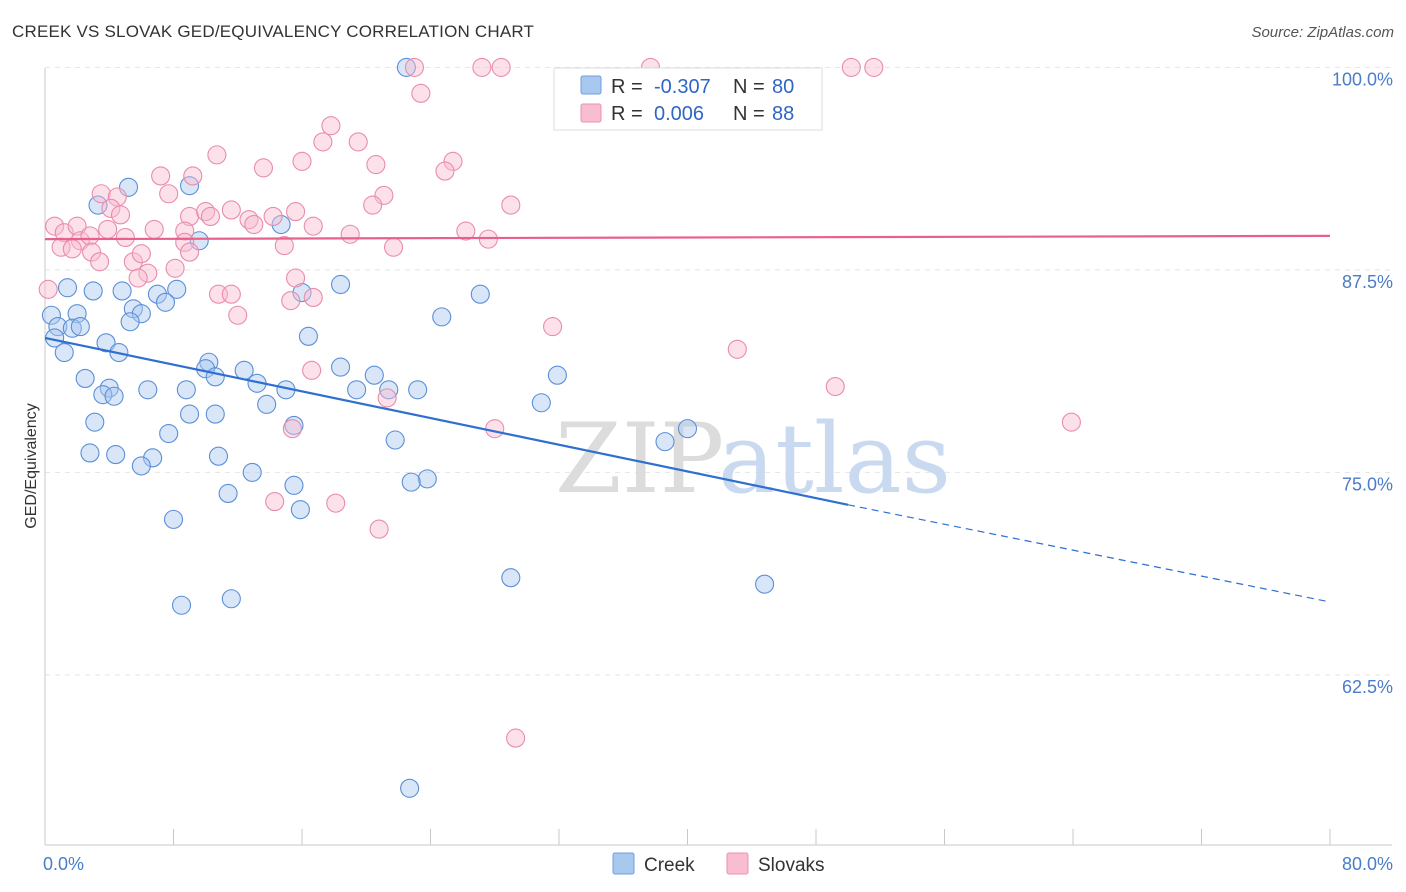  What do you see at coordinates (446, 421) in the screenshot?
I see `creek-trend-line` at bounding box center [446, 421].